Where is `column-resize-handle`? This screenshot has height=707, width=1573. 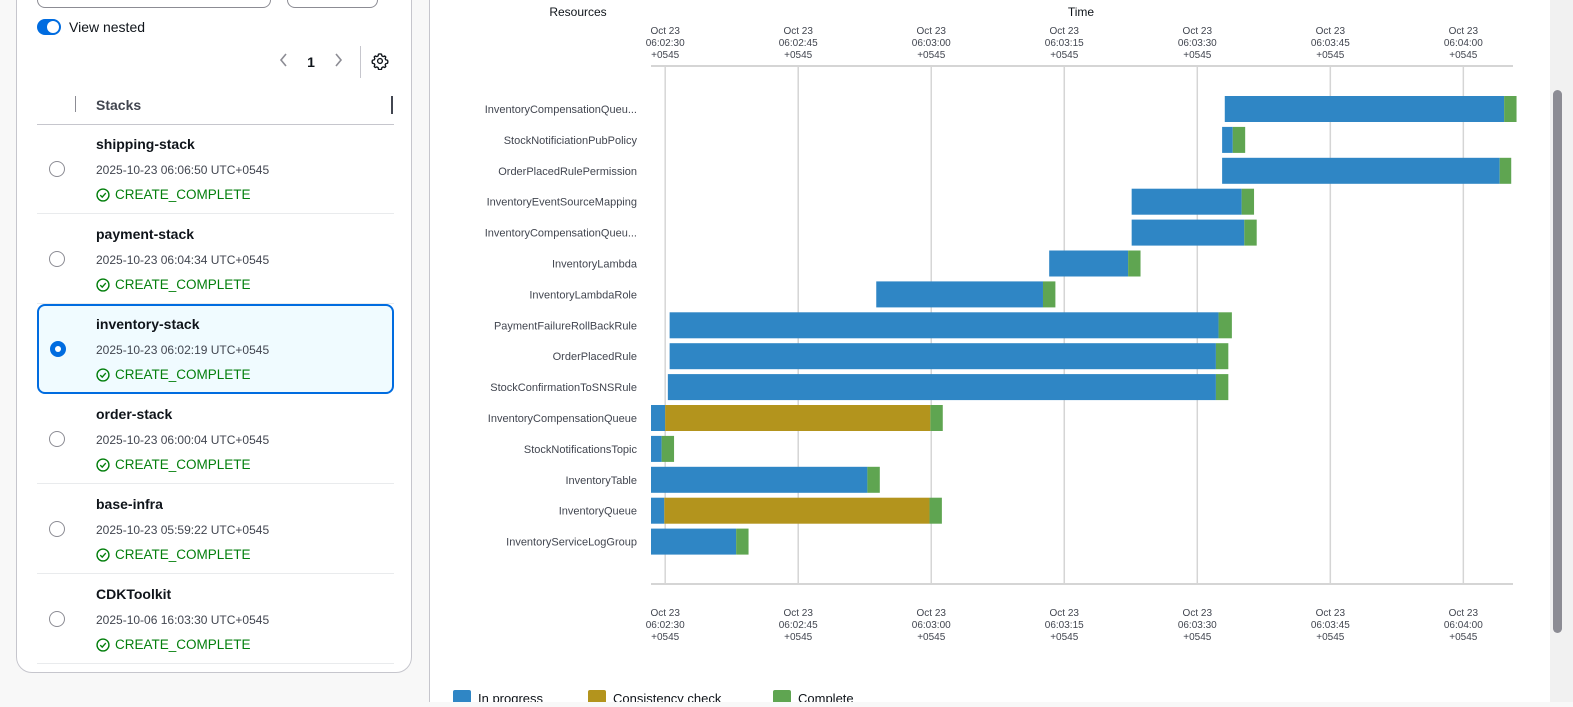 column-resize-handle is located at coordinates (392, 105).